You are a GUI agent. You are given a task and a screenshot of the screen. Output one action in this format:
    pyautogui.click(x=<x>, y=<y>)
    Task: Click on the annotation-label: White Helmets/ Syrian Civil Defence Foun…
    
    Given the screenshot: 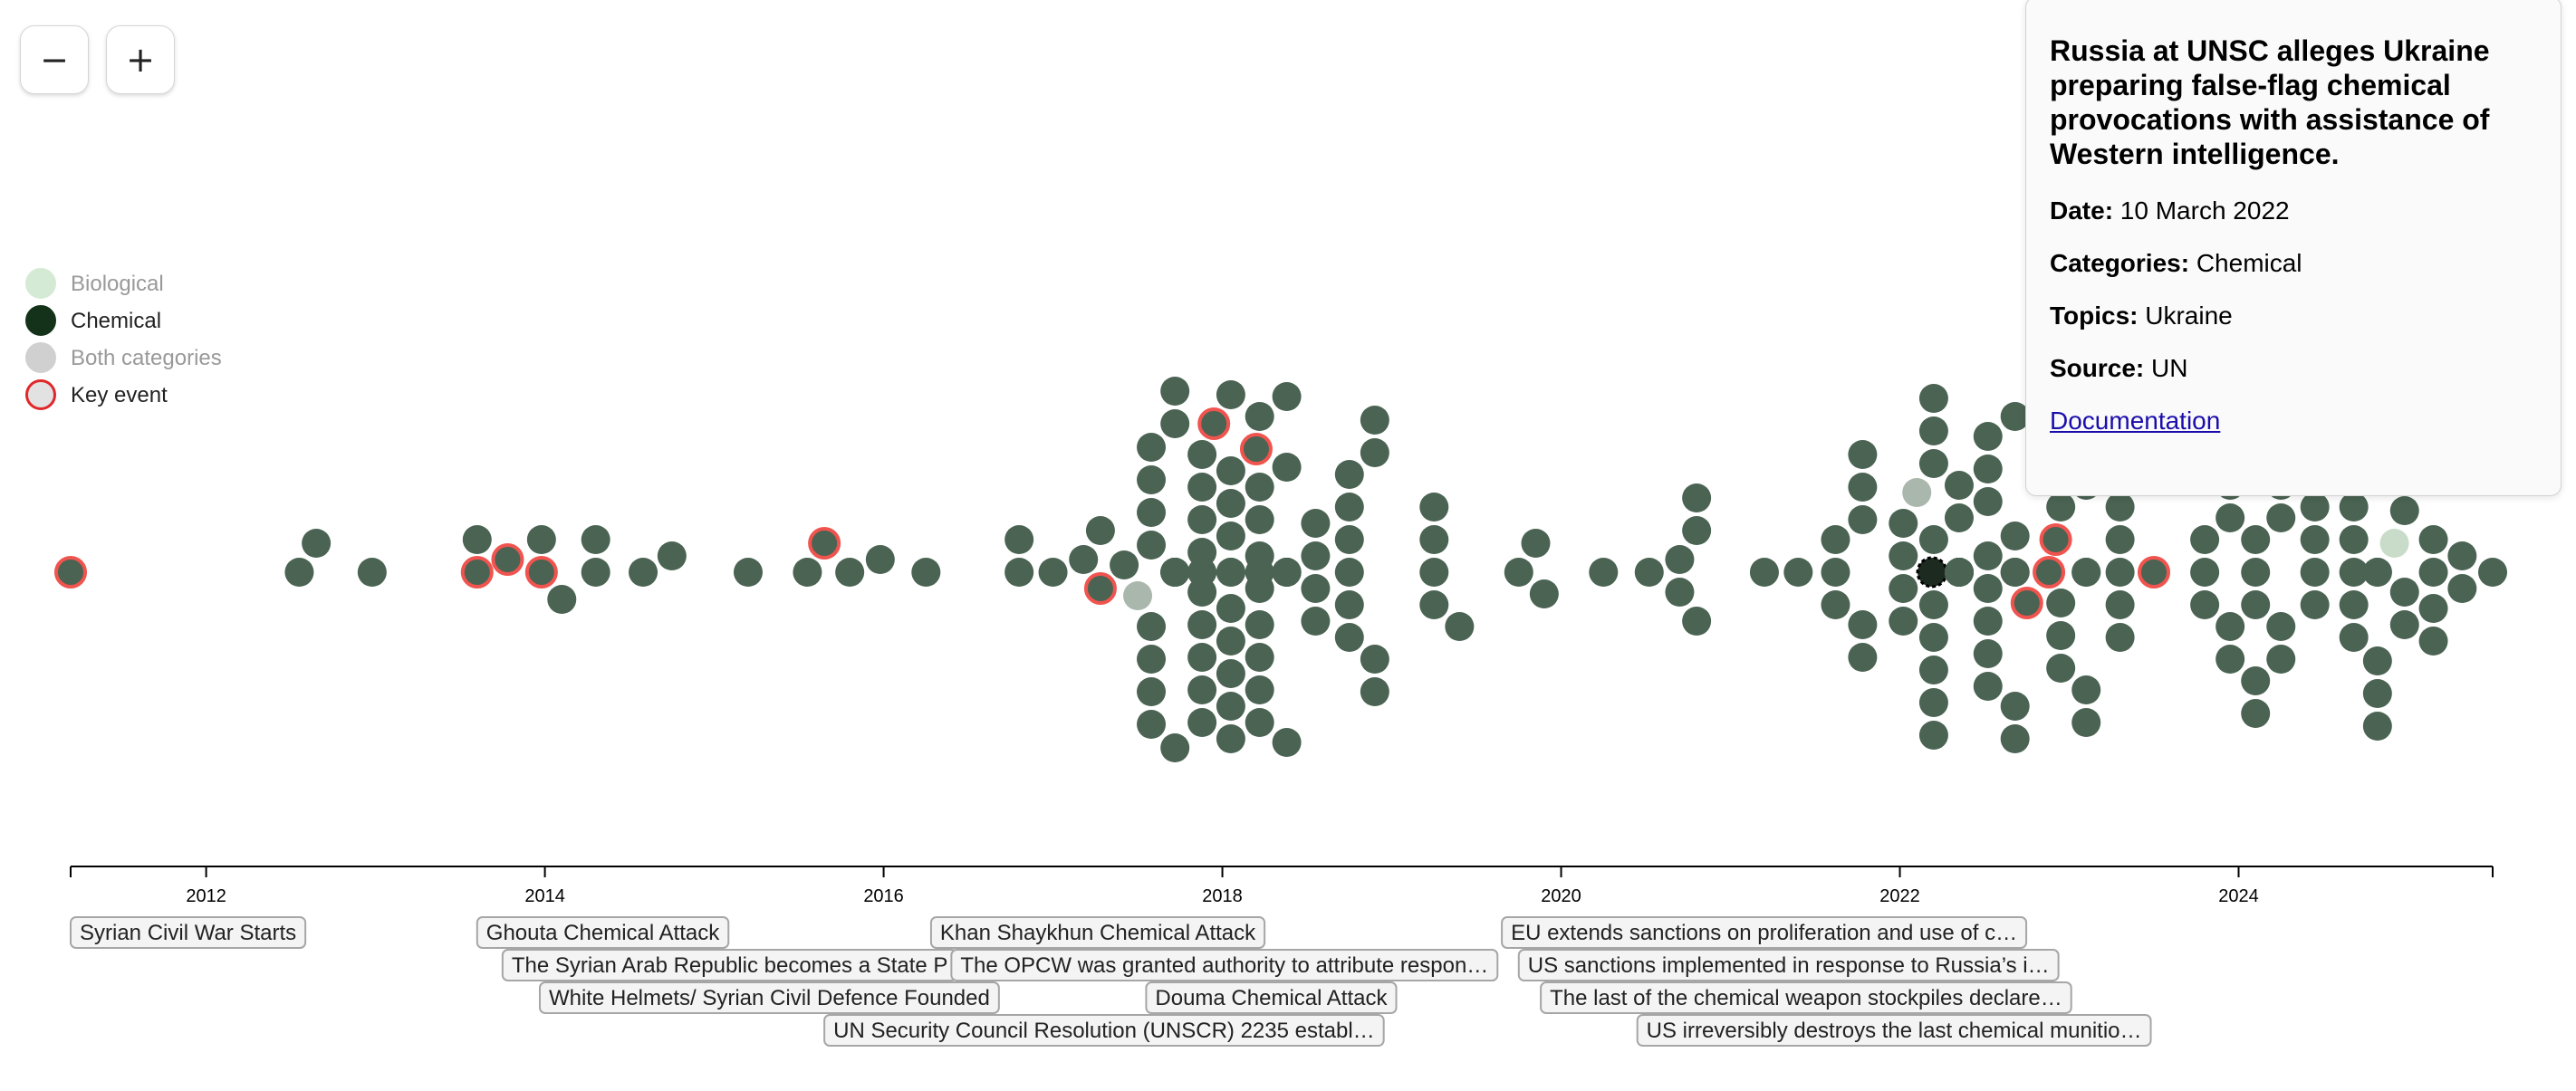 What is the action you would take?
    pyautogui.click(x=769, y=997)
    